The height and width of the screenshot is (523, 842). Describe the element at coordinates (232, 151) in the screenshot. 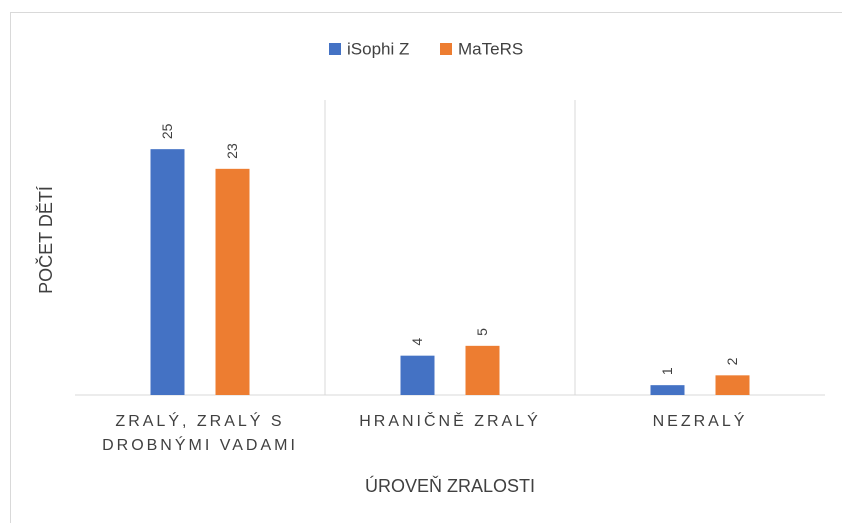

I see `data-label: 23` at that location.